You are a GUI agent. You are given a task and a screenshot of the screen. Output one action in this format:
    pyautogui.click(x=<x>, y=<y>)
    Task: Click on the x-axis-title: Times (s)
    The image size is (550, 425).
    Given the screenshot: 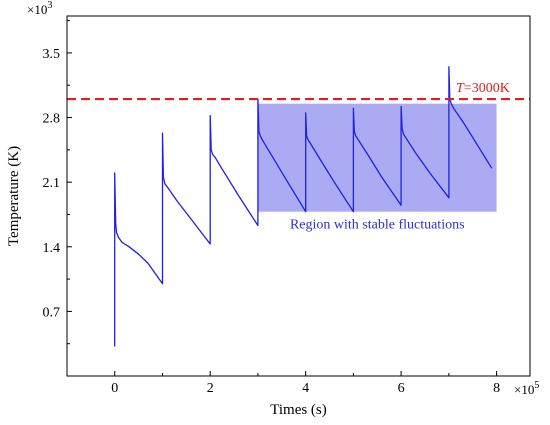 What is the action you would take?
    pyautogui.click(x=298, y=410)
    